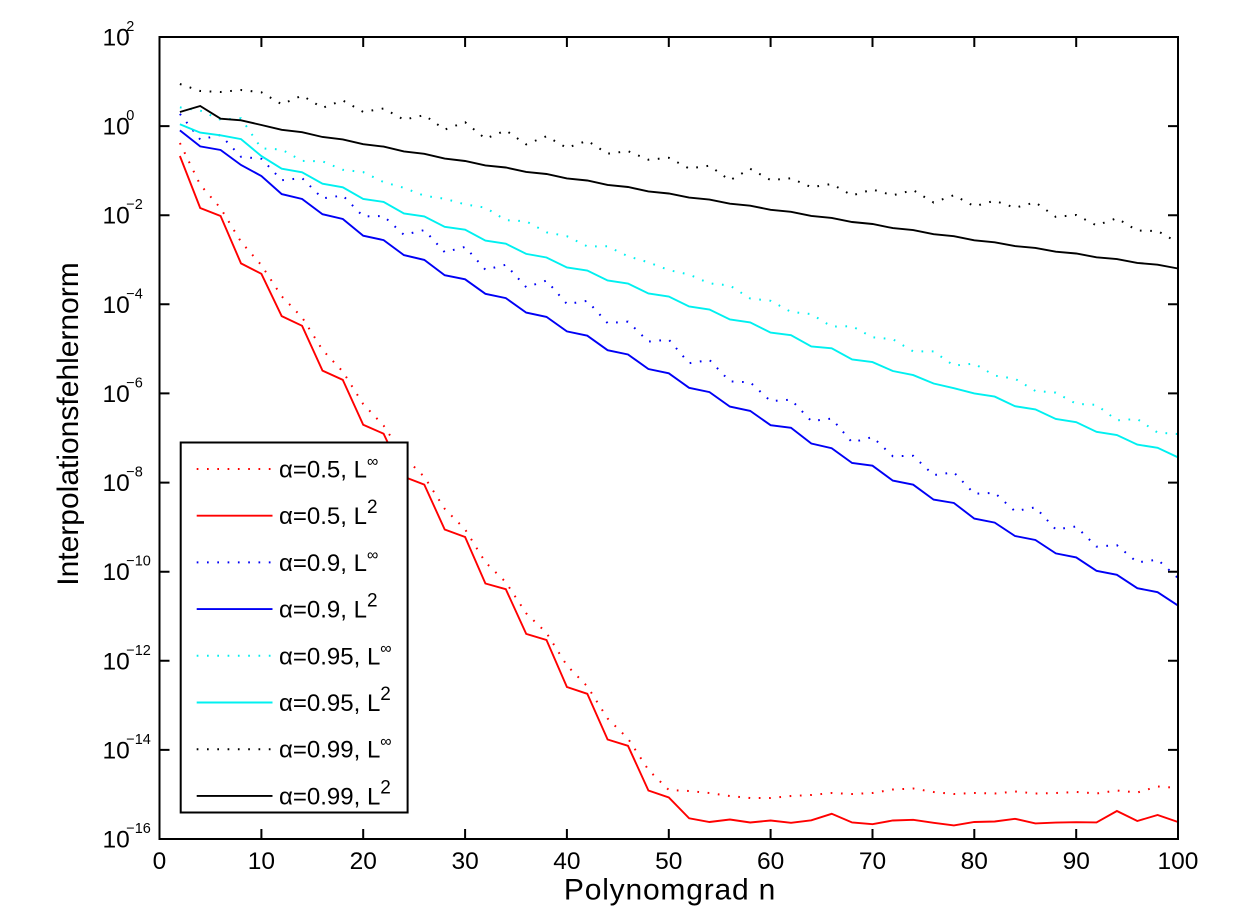 This screenshot has height=920, width=1240. What do you see at coordinates (123, 213) in the screenshot?
I see `svg-text: 10−2` at bounding box center [123, 213].